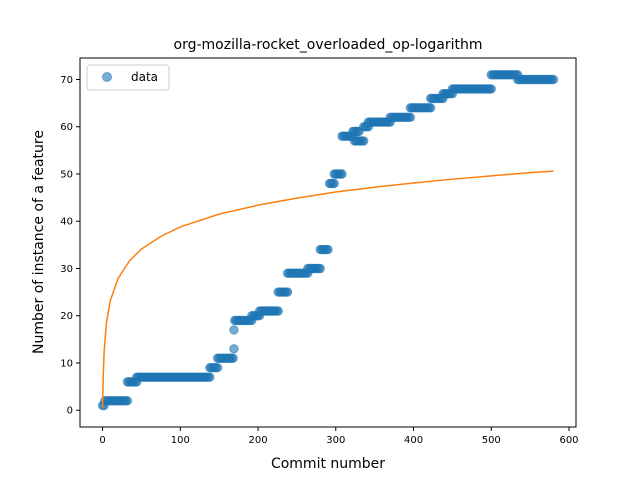 The height and width of the screenshot is (480, 640). What do you see at coordinates (335, 440) in the screenshot?
I see `x-tick-label-3: 300` at bounding box center [335, 440].